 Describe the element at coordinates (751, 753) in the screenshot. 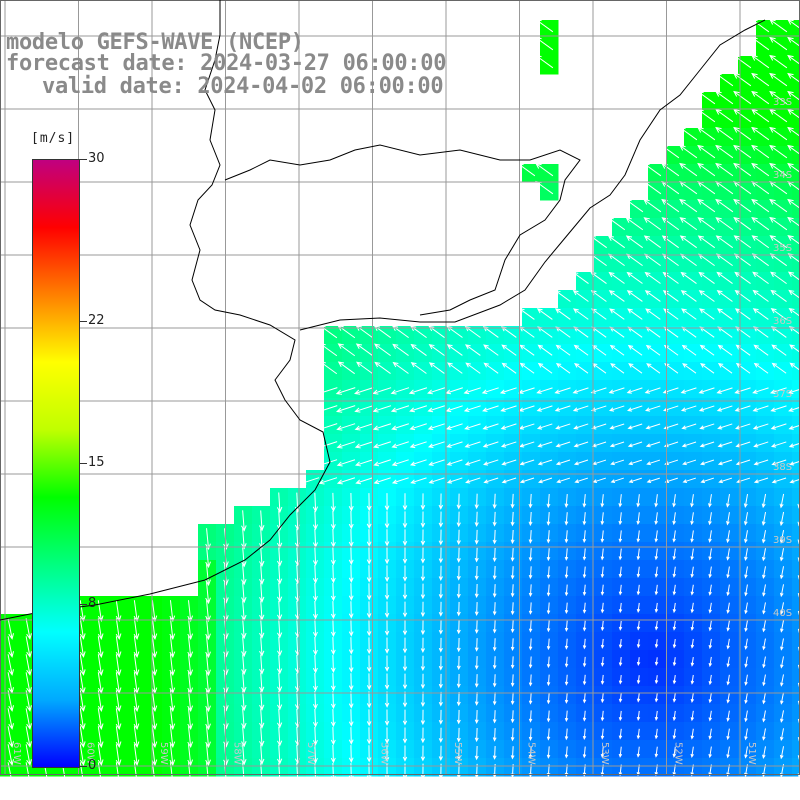

I see `longitude-label: 51W` at that location.